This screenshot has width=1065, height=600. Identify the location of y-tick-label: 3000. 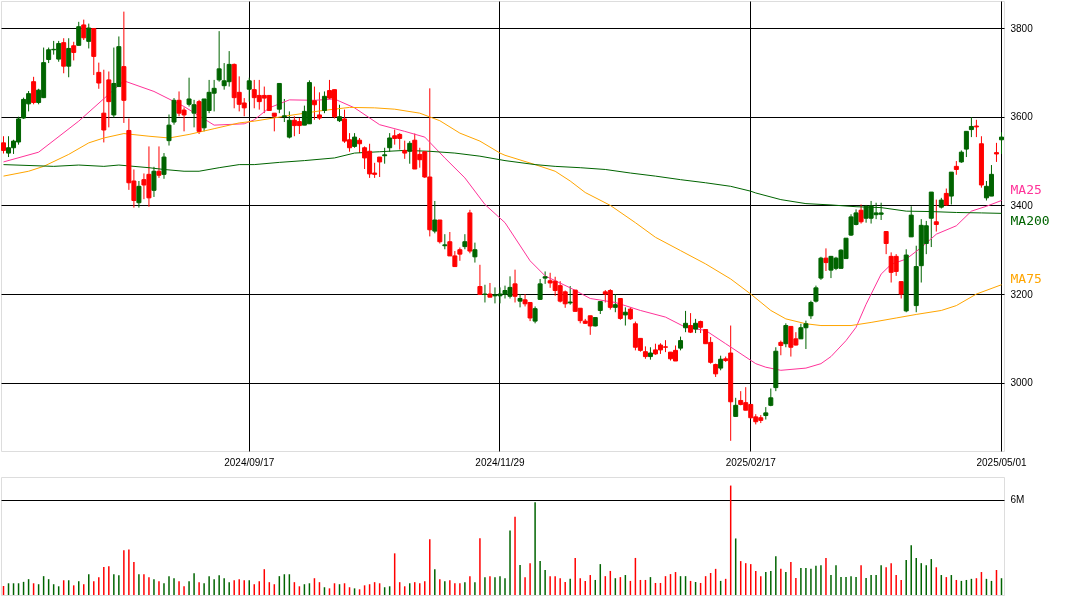
(1022, 383).